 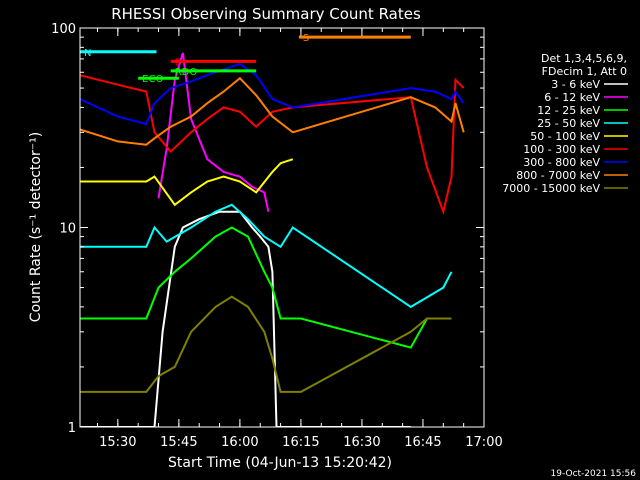 What do you see at coordinates (280, 463) in the screenshot?
I see `x-axis-label: Start Time (04-Jun-13 15:20:42)` at bounding box center [280, 463].